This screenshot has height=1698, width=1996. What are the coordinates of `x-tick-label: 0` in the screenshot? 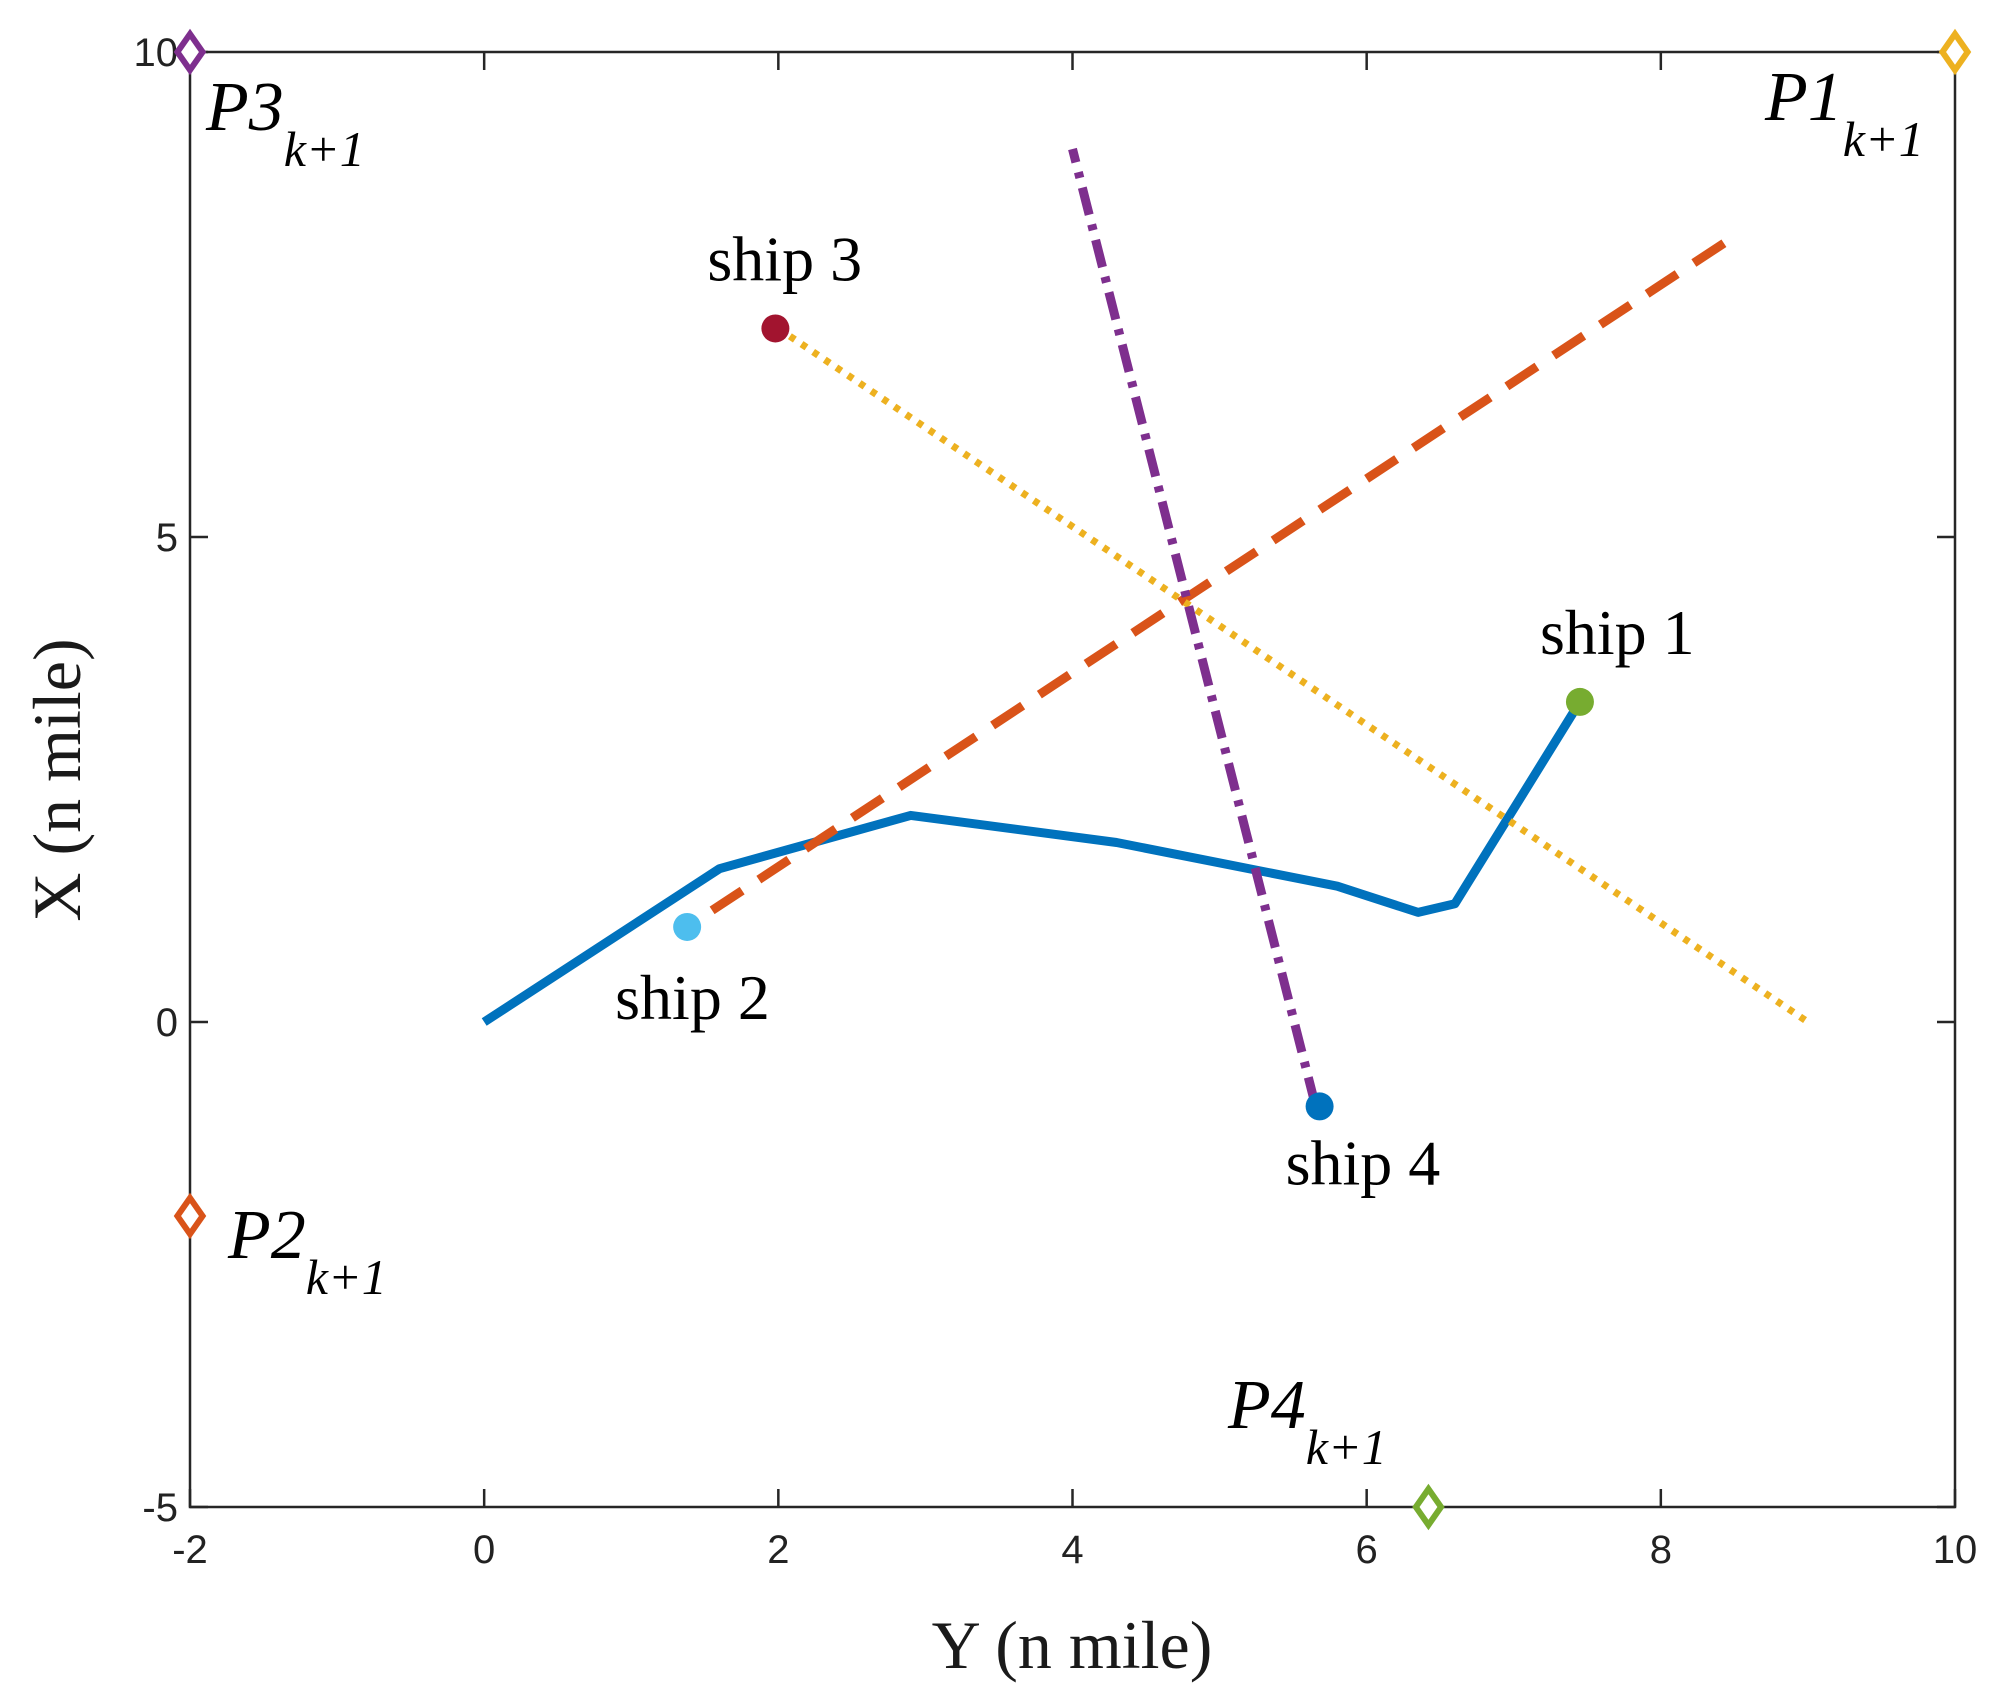 It's located at (484, 1550).